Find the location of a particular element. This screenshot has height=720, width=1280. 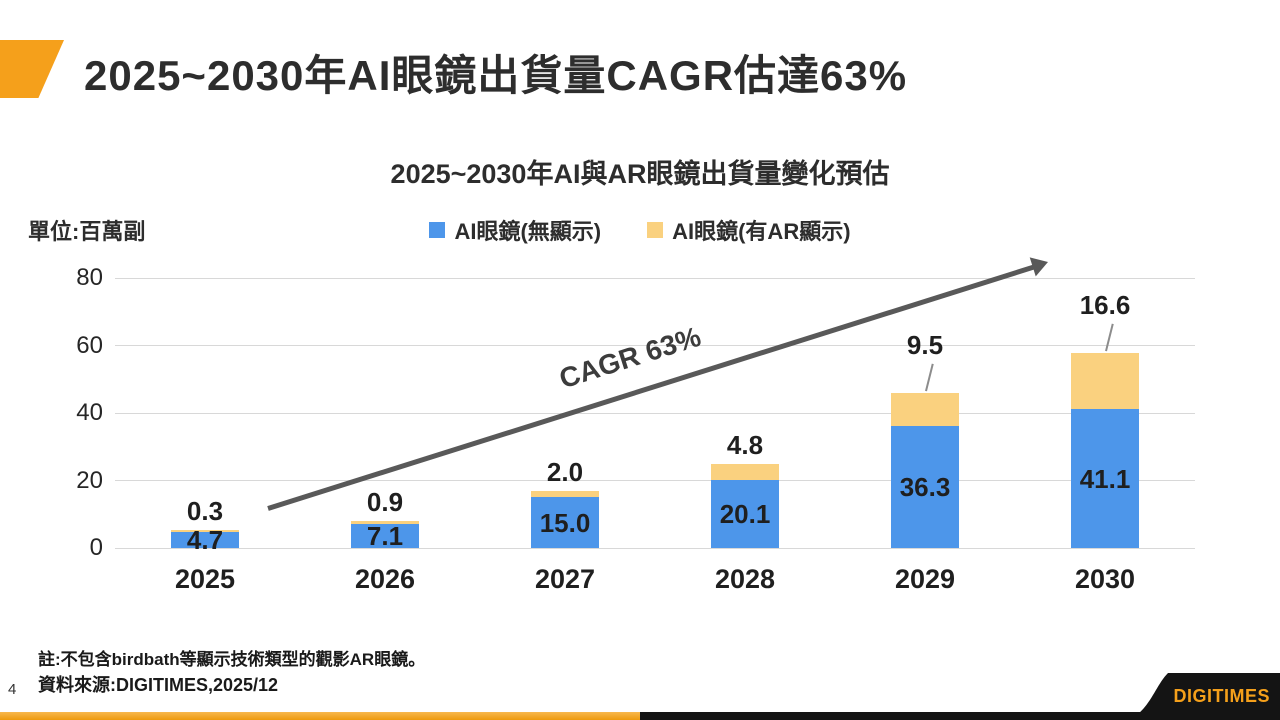

x-axis-label-2029: 2029 is located at coordinates (925, 579).